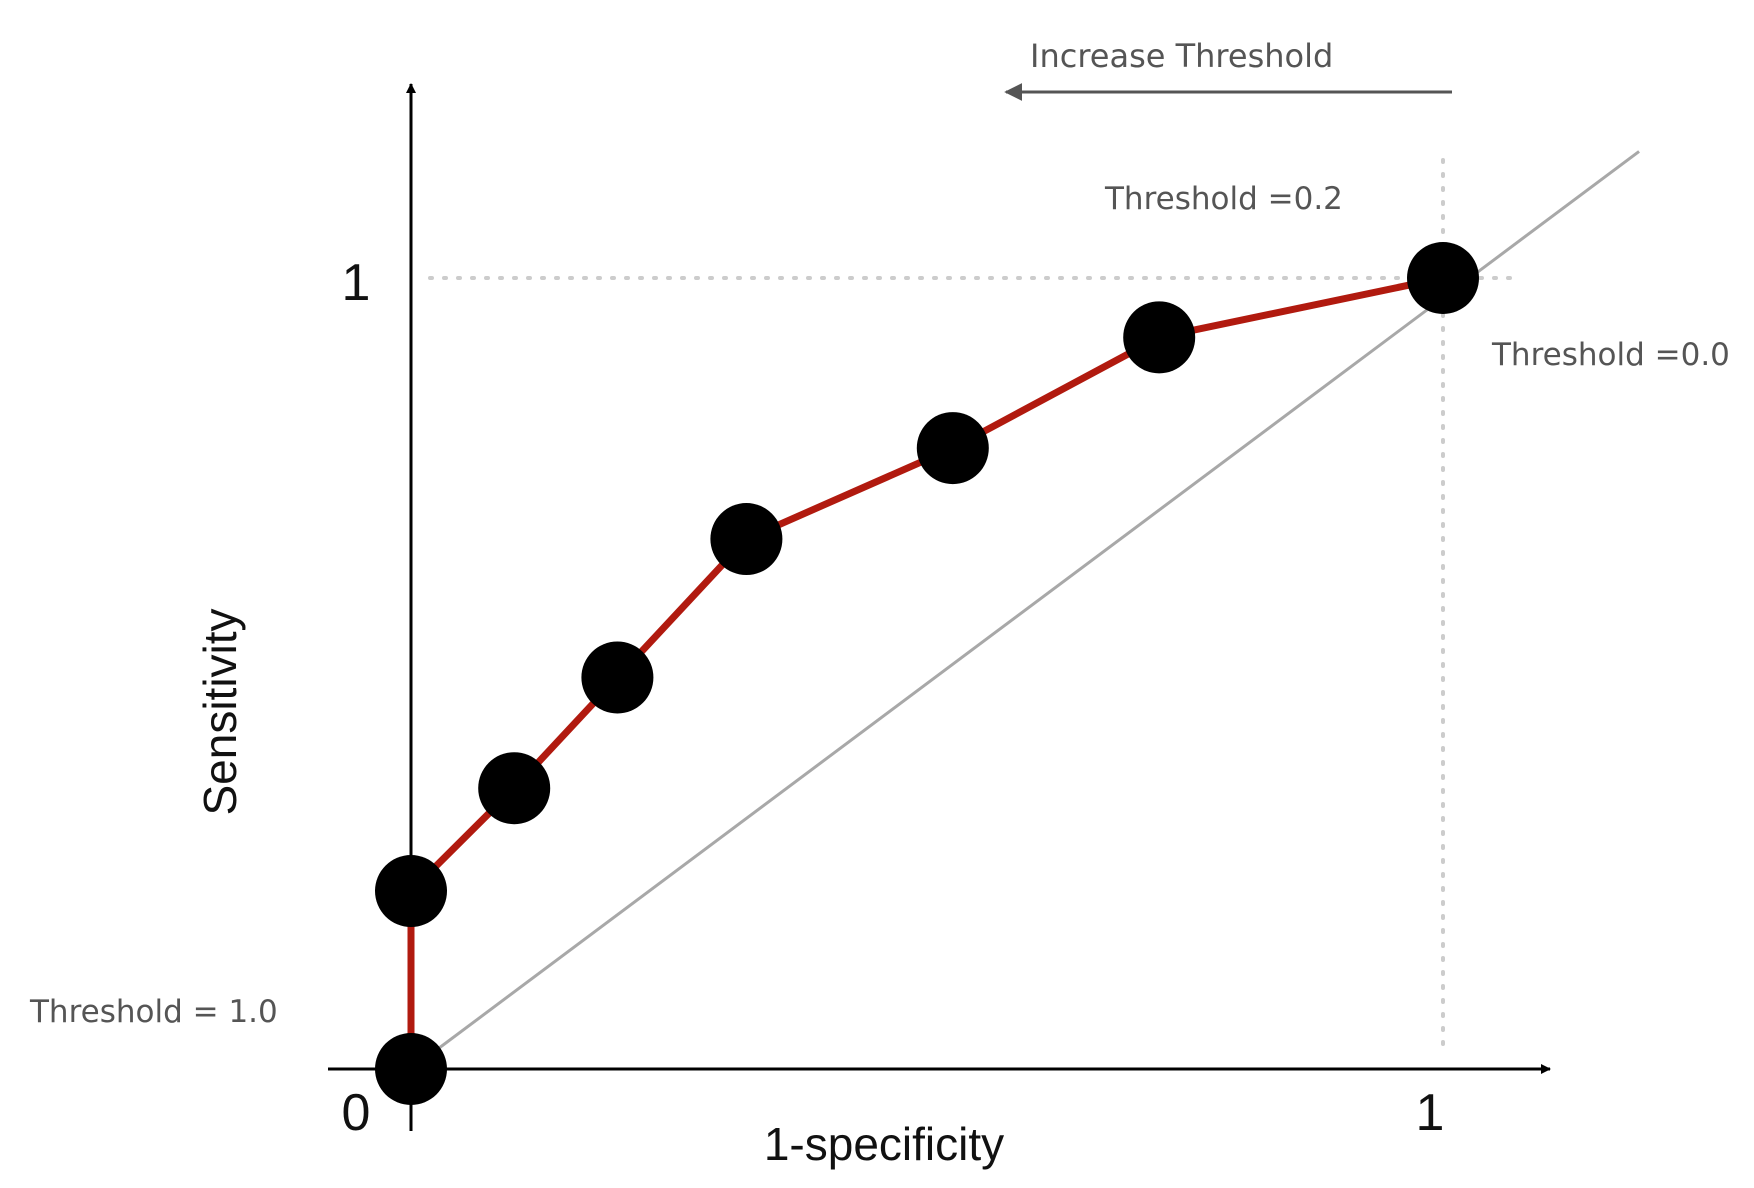 The width and height of the screenshot is (1754, 1188). I want to click on x-tick-label-0: 0, so click(356, 1113).